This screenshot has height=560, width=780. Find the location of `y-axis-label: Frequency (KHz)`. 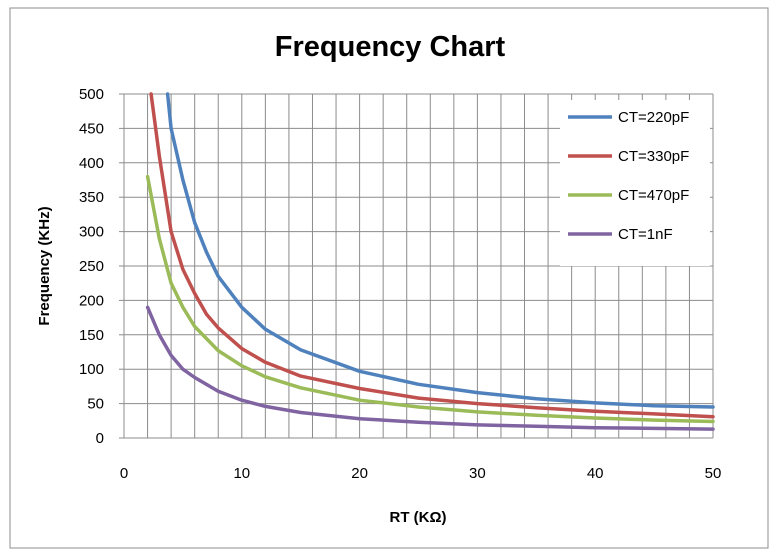

y-axis-label: Frequency (KHz) is located at coordinates (44, 265).